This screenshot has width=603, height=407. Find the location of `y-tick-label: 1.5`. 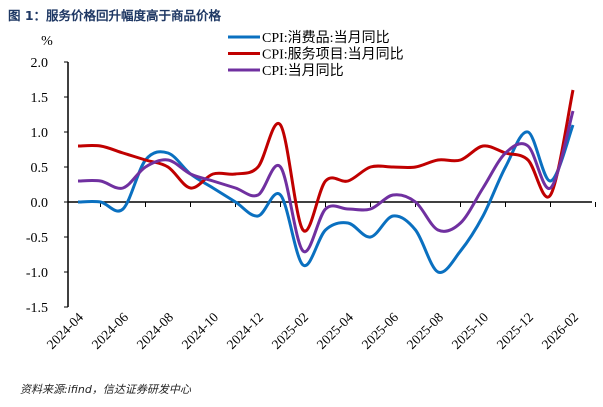

y-tick-label: 1.5 is located at coordinates (40, 98).